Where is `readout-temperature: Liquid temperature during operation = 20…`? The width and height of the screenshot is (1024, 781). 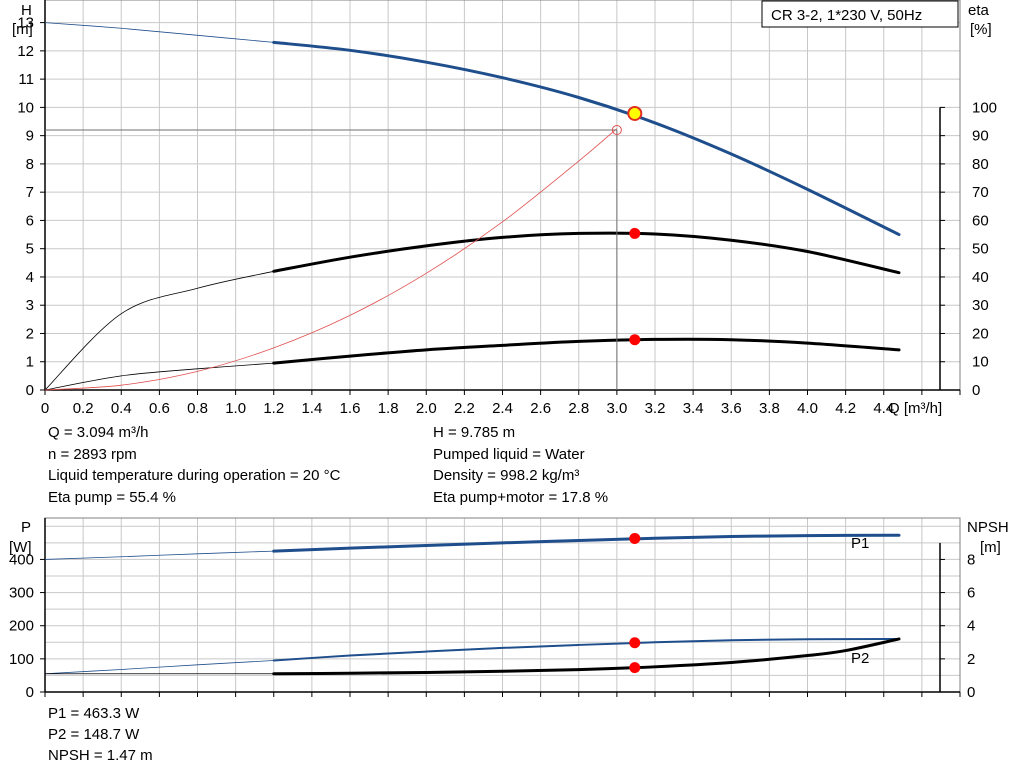
readout-temperature: Liquid temperature during operation = 20… is located at coordinates (194, 475).